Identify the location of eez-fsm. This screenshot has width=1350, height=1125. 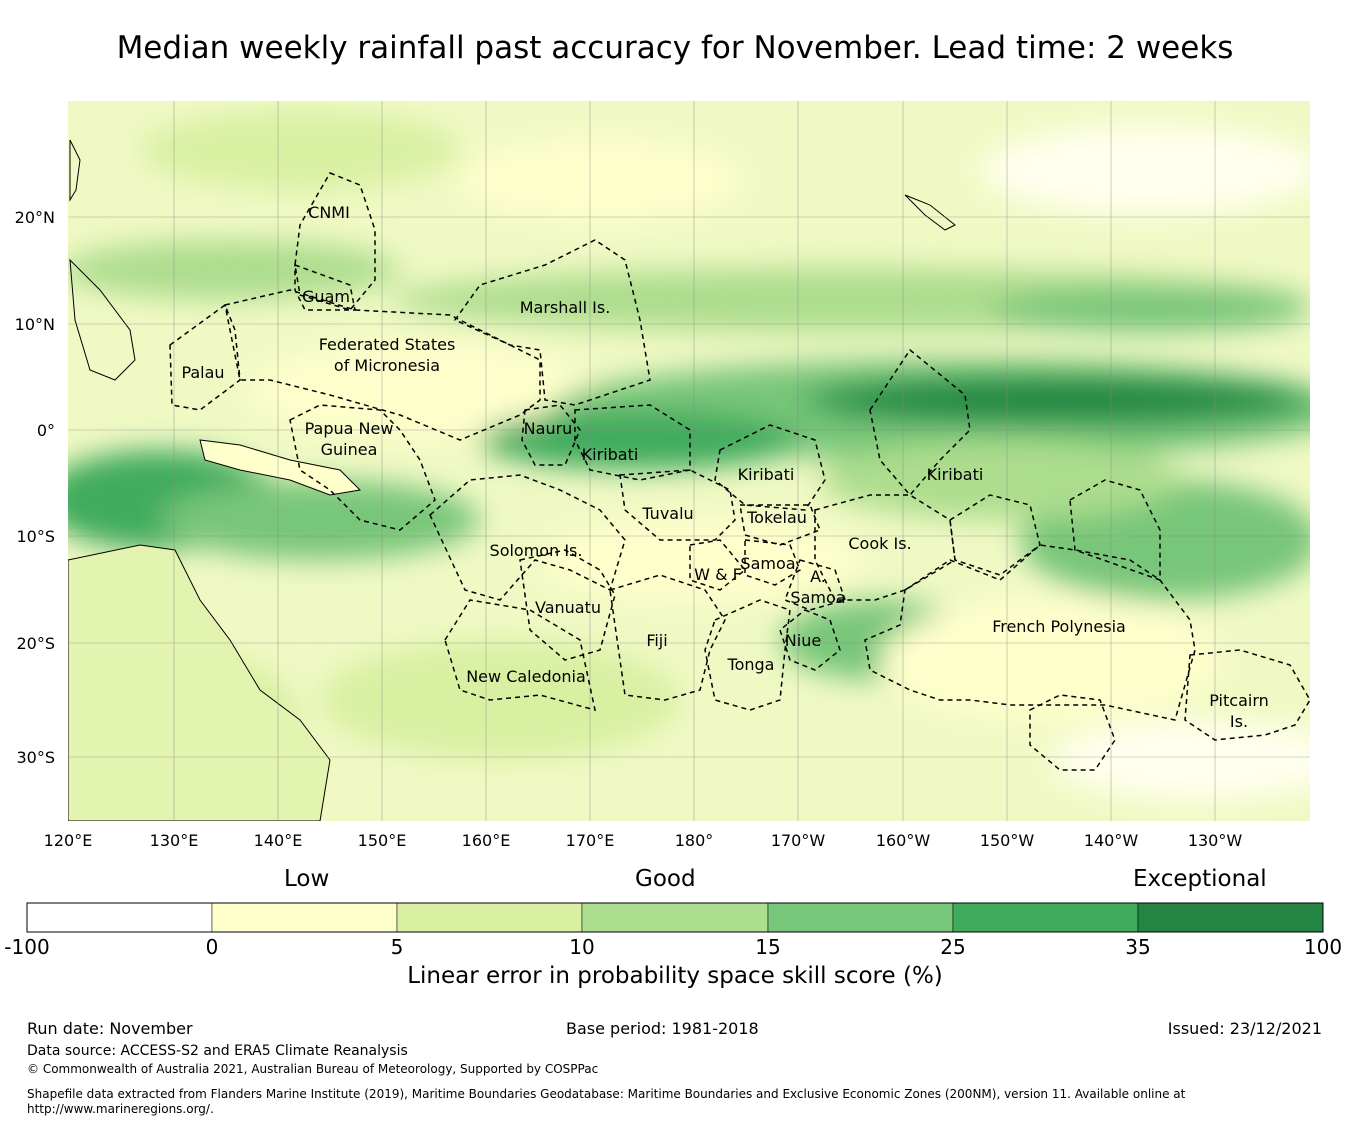
(382, 365).